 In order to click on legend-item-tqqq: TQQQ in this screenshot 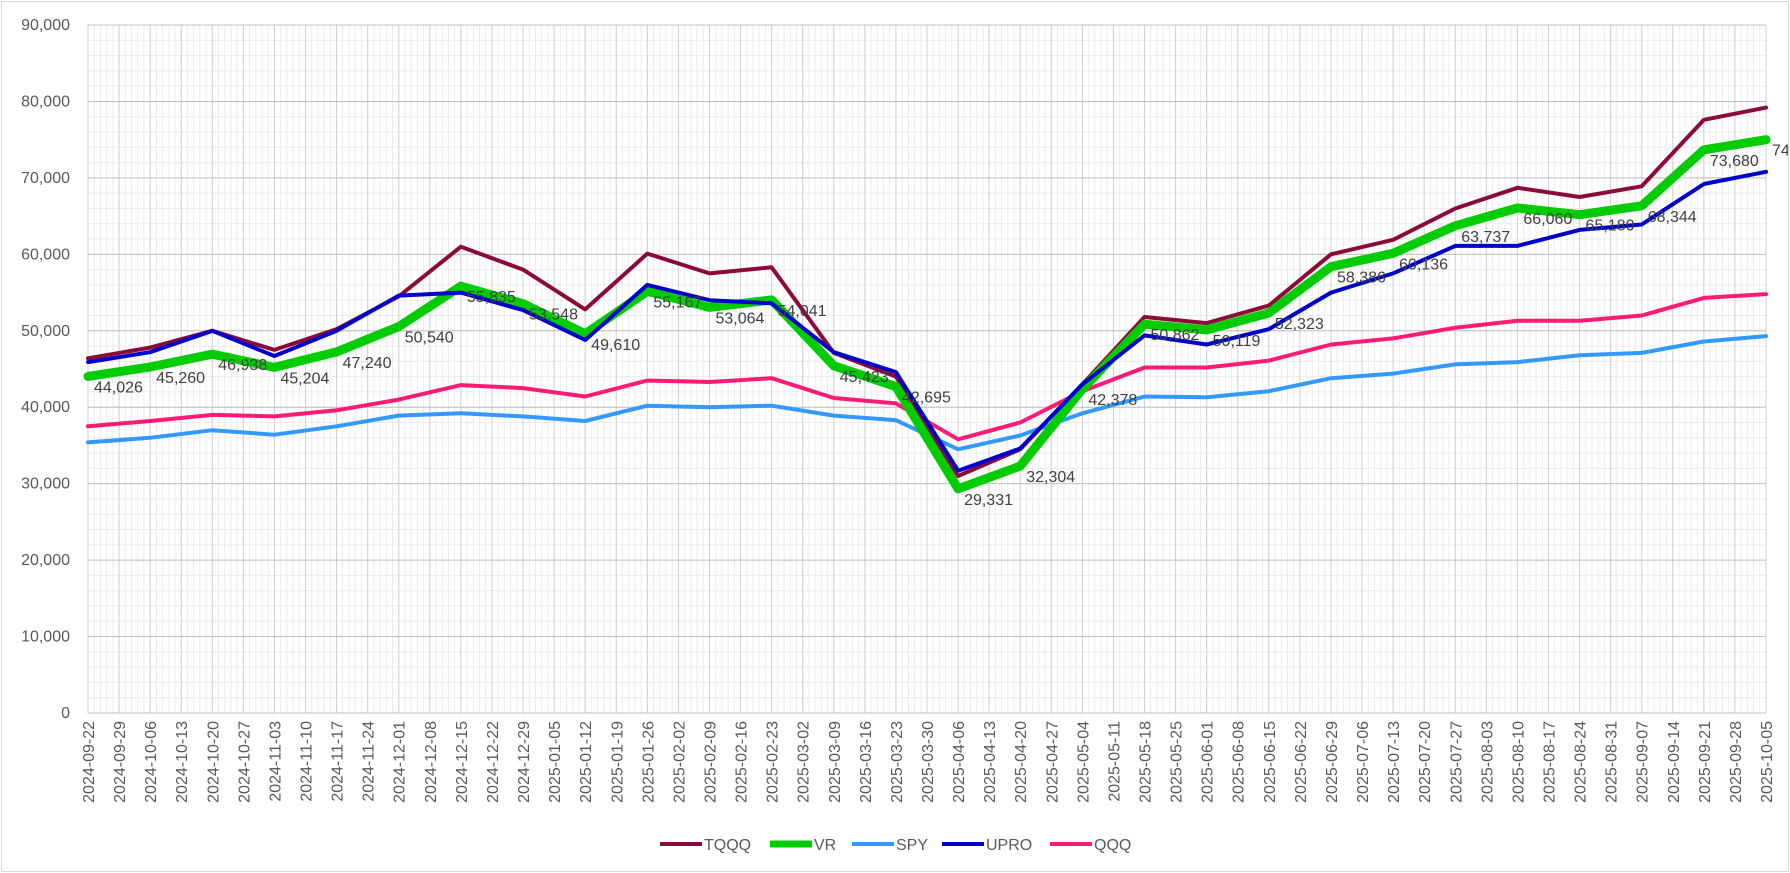, I will do `click(705, 845)`.